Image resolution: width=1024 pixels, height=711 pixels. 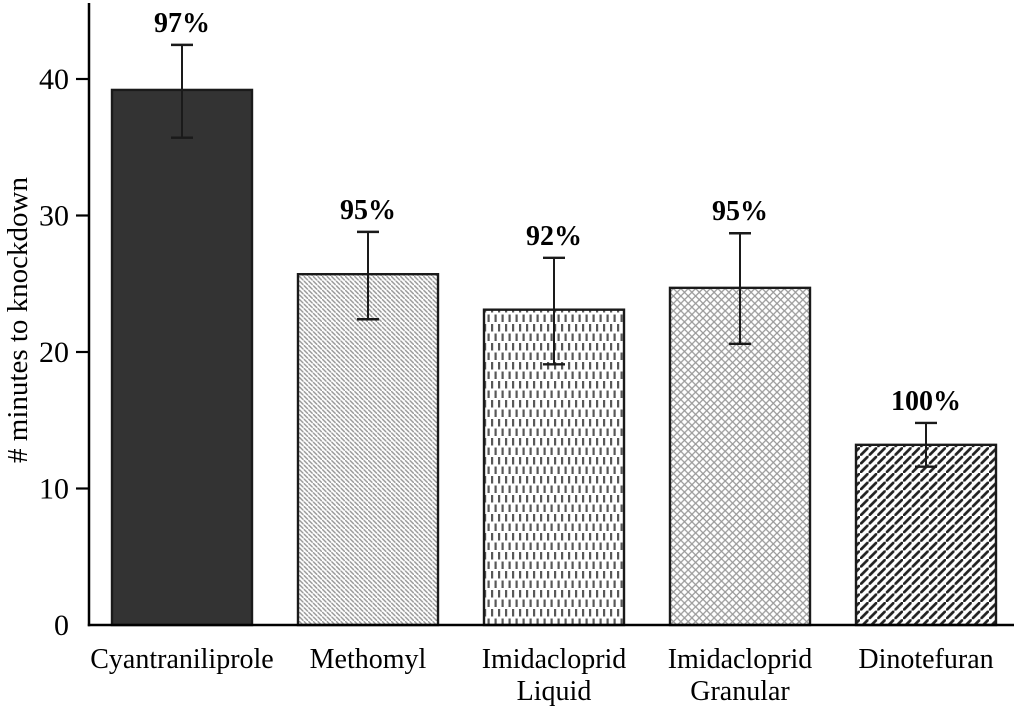 What do you see at coordinates (54, 489) in the screenshot?
I see `y-tick-label: 10` at bounding box center [54, 489].